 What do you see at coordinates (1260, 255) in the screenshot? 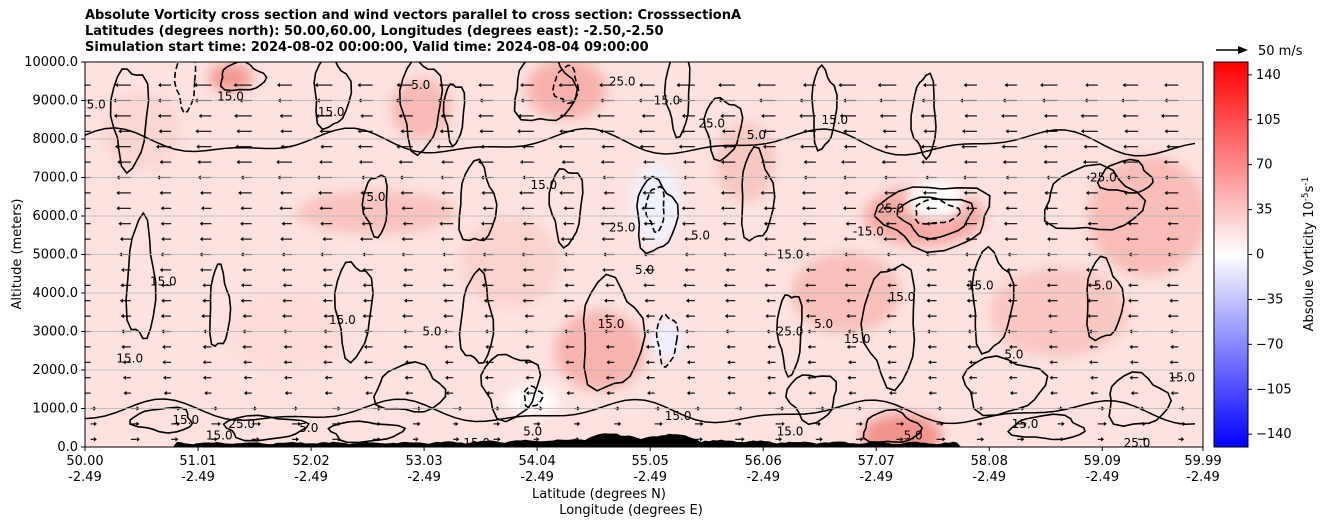
I see `colorbar-tick-label: 0` at bounding box center [1260, 255].